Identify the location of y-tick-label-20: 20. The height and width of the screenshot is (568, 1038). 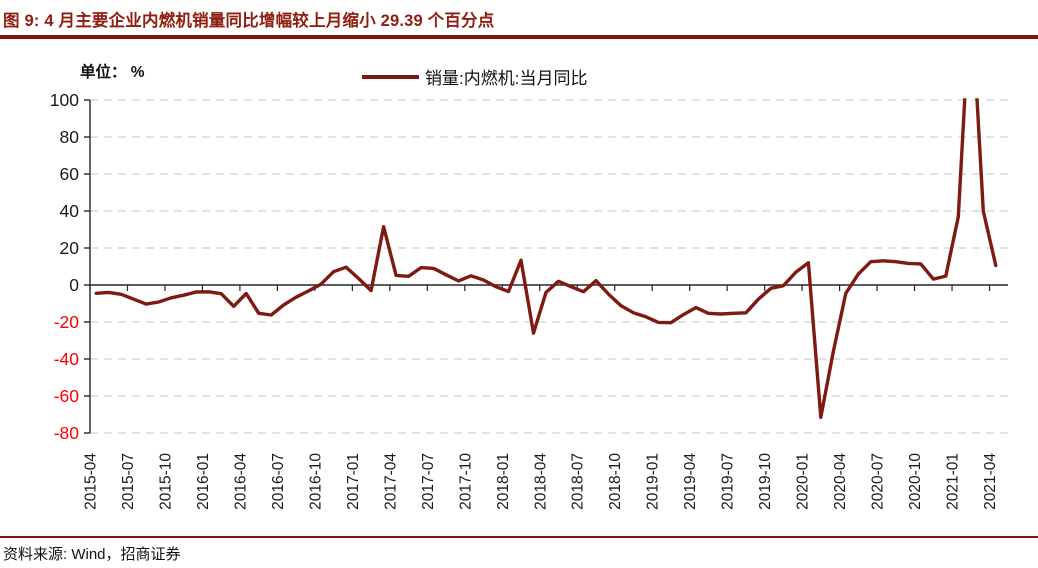
(70, 248).